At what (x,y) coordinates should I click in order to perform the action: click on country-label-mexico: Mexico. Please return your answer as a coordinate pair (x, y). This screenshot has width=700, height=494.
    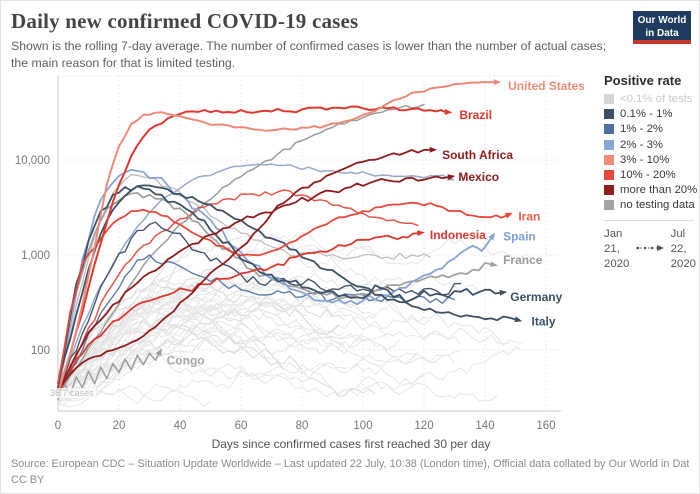
    Looking at the image, I should click on (478, 177).